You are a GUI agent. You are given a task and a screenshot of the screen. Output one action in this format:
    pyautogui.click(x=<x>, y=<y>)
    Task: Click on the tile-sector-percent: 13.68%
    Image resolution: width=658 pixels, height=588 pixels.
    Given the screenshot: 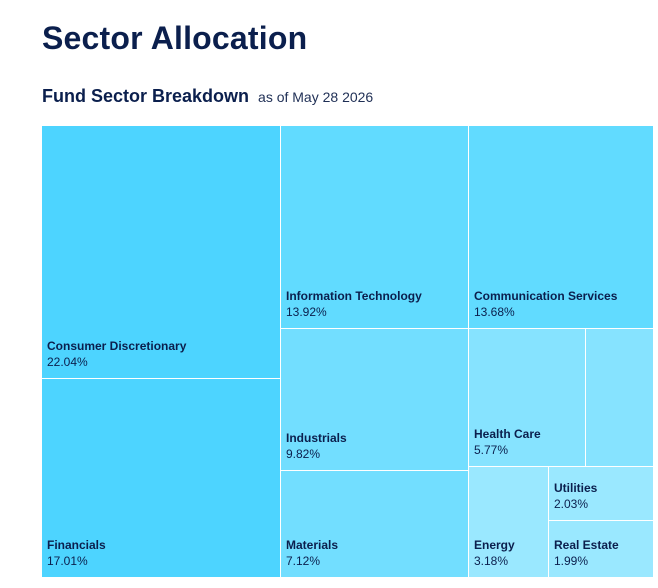 What is the action you would take?
    pyautogui.click(x=494, y=312)
    